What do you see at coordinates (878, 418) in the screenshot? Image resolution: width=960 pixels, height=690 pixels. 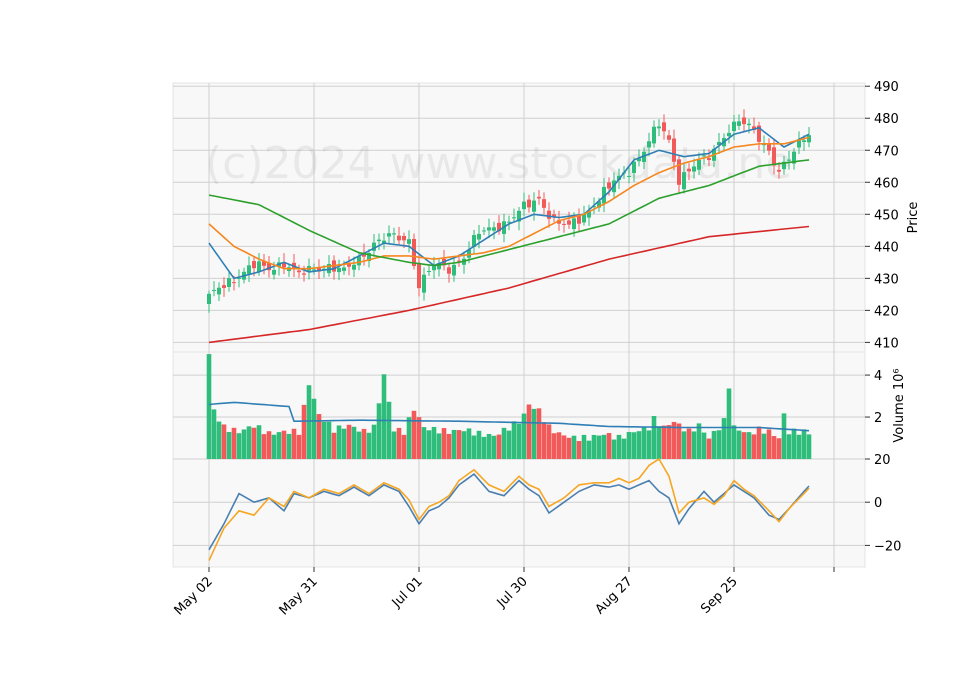 I see `volume-tick-label: 2` at bounding box center [878, 418].